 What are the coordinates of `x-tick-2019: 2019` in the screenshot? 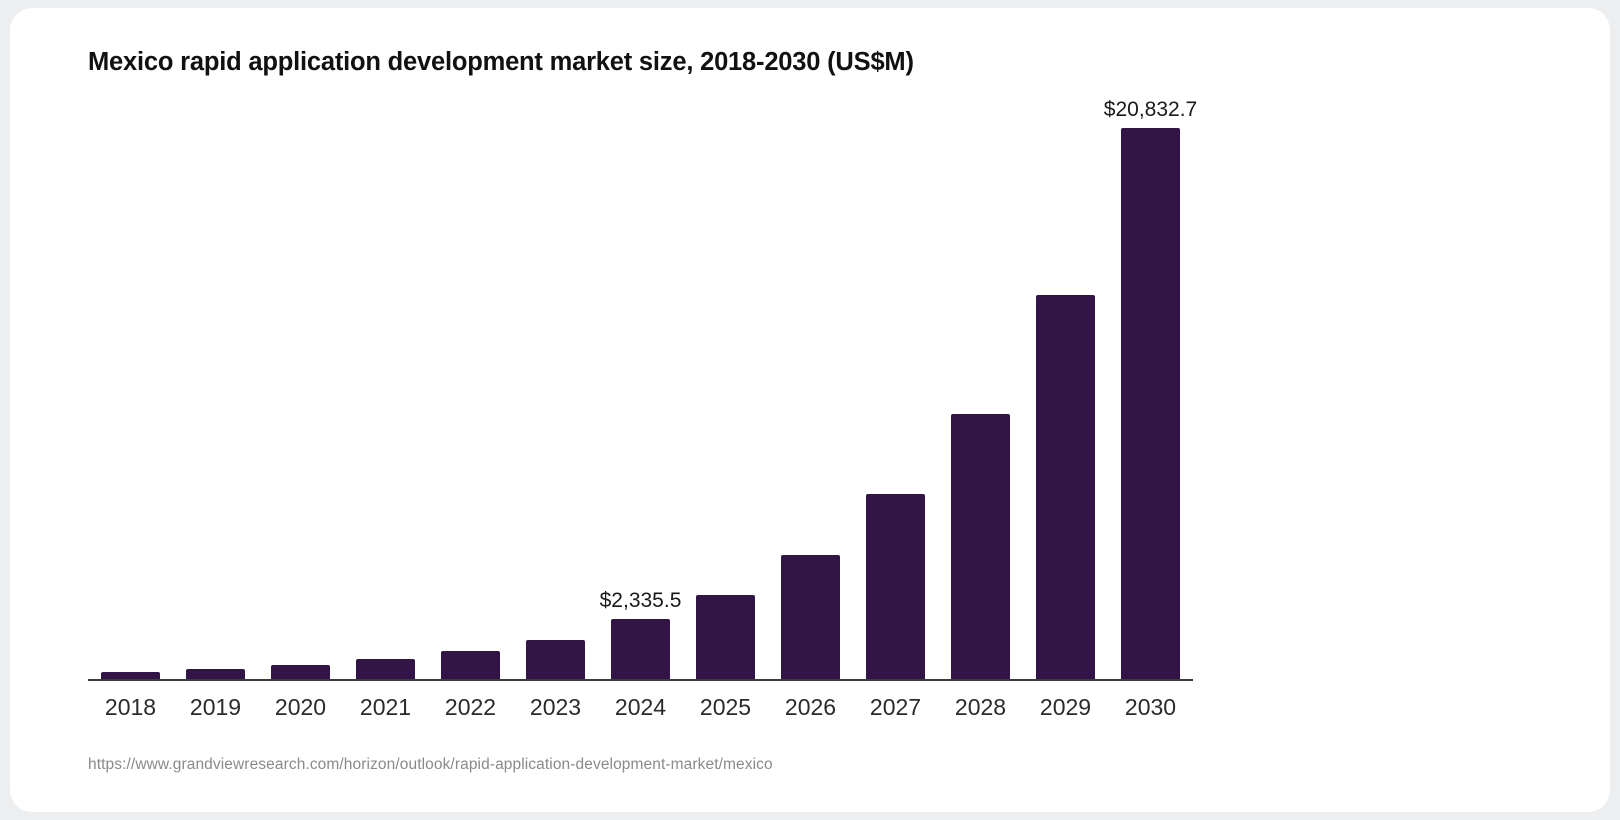 It's located at (215, 707).